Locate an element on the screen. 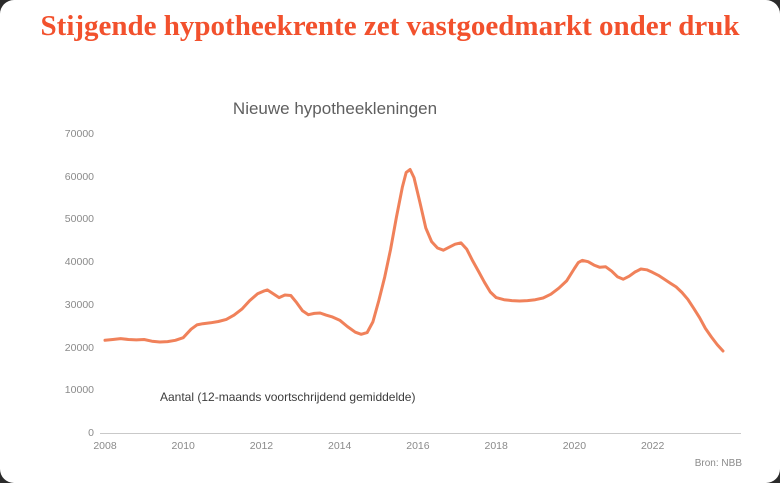 The height and width of the screenshot is (483, 780). x-tick-label: 2016 is located at coordinates (418, 446).